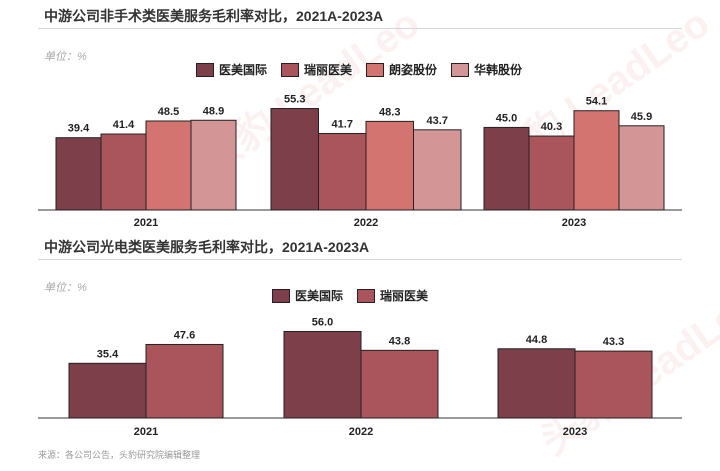 The width and height of the screenshot is (720, 471). What do you see at coordinates (65, 57) in the screenshot?
I see `chart-1-unit-label: 单位：%` at bounding box center [65, 57].